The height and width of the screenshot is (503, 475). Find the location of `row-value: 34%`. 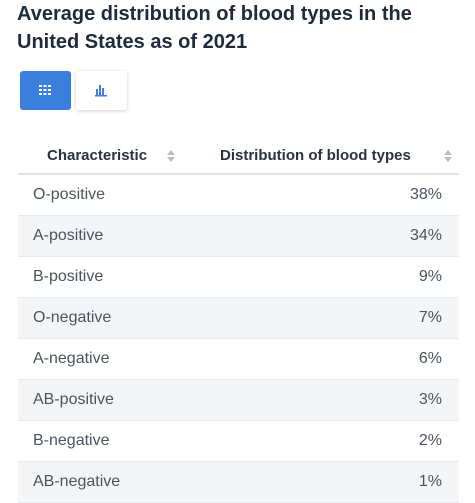

row-value: 34% is located at coordinates (425, 235).